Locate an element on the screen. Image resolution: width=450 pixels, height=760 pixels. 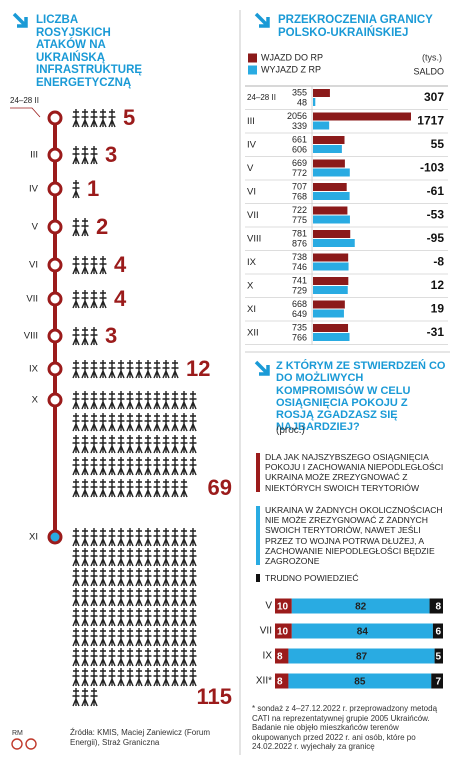
segment-label: 85 is located at coordinates (360, 682).